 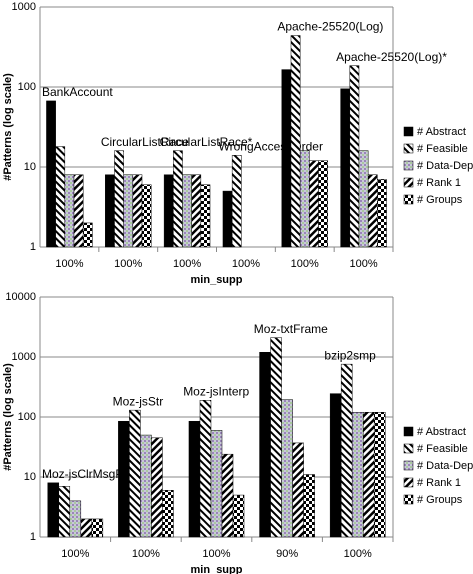 What do you see at coordinates (439, 483) in the screenshot?
I see `legend-label: # Rank 1` at bounding box center [439, 483].